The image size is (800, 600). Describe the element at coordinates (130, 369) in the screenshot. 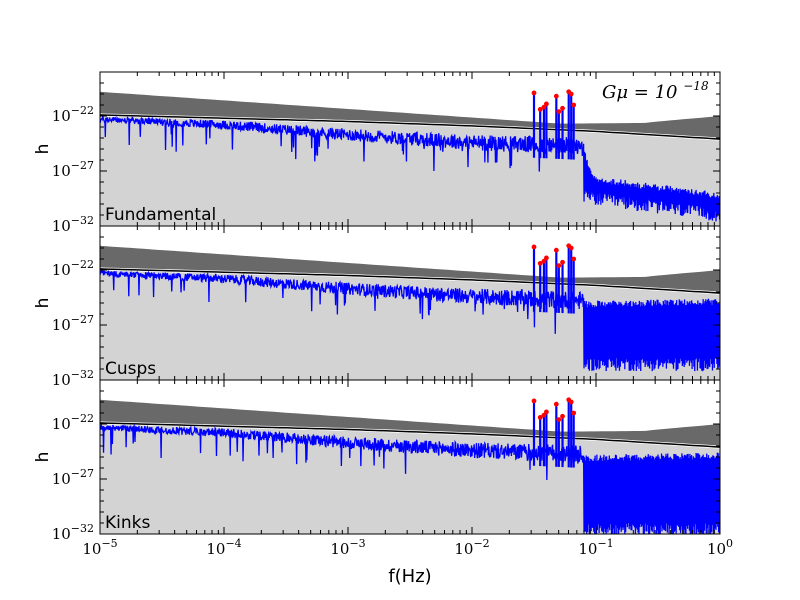

I see `panel-label: Cusps` at that location.